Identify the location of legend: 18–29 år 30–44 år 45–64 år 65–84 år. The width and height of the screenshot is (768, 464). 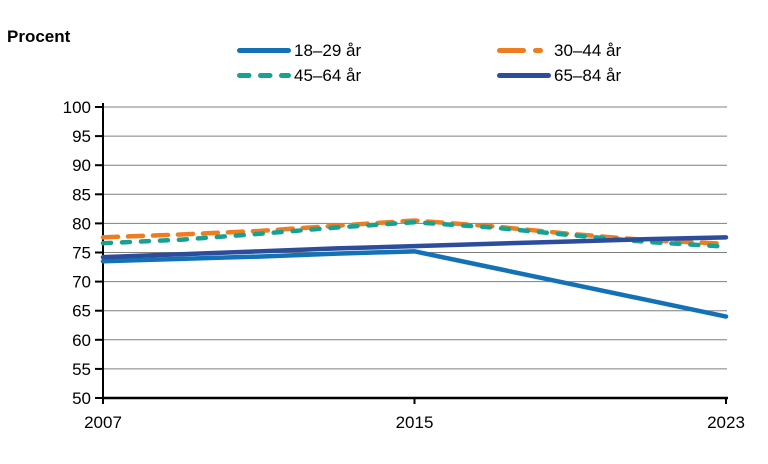
(497, 63).